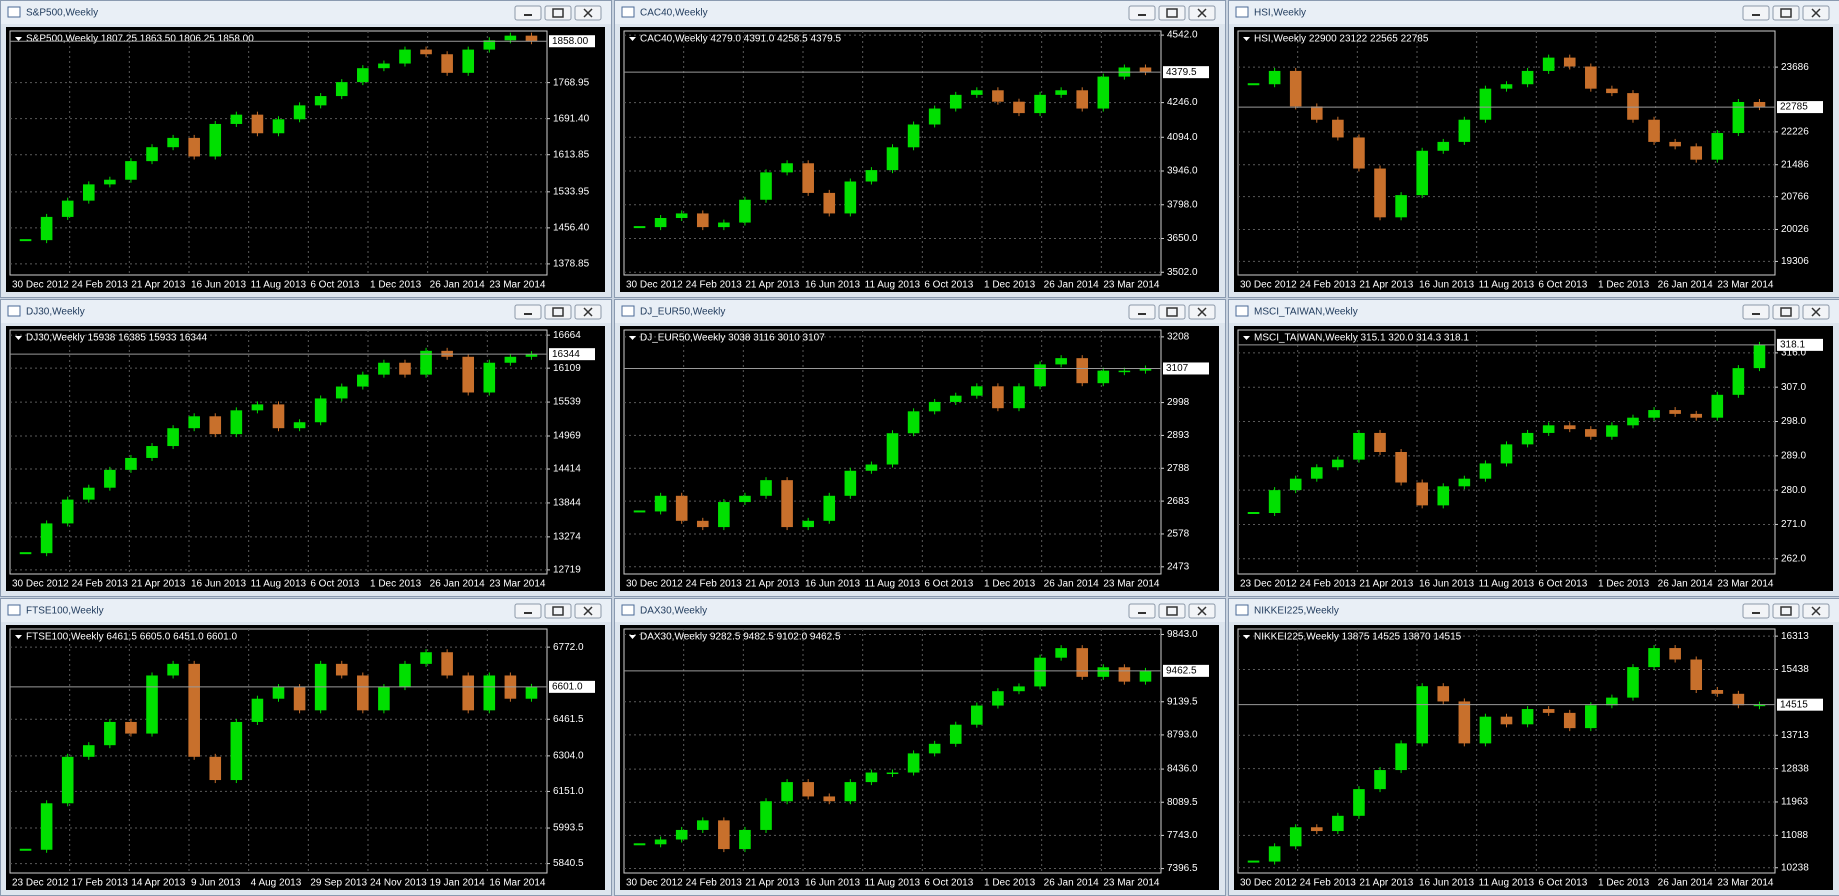 This screenshot has width=1839, height=896. What do you see at coordinates (1182, 835) in the screenshot?
I see `y-tick-label: 7743.0` at bounding box center [1182, 835].